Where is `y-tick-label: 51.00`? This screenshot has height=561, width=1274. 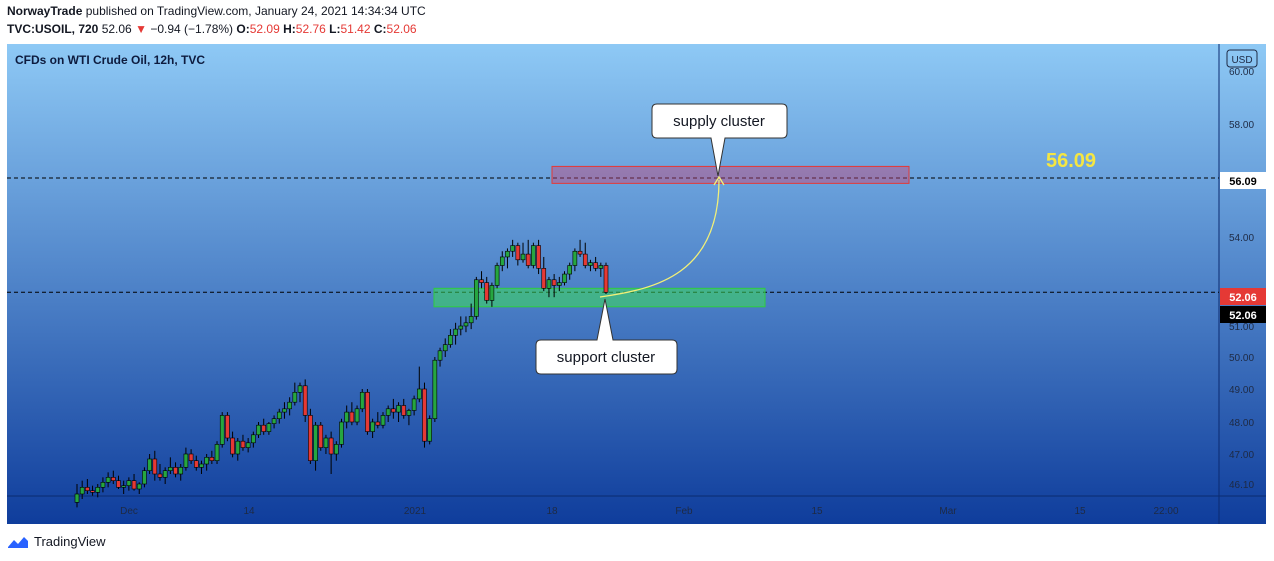 y-tick-label: 51.00 is located at coordinates (1241, 327).